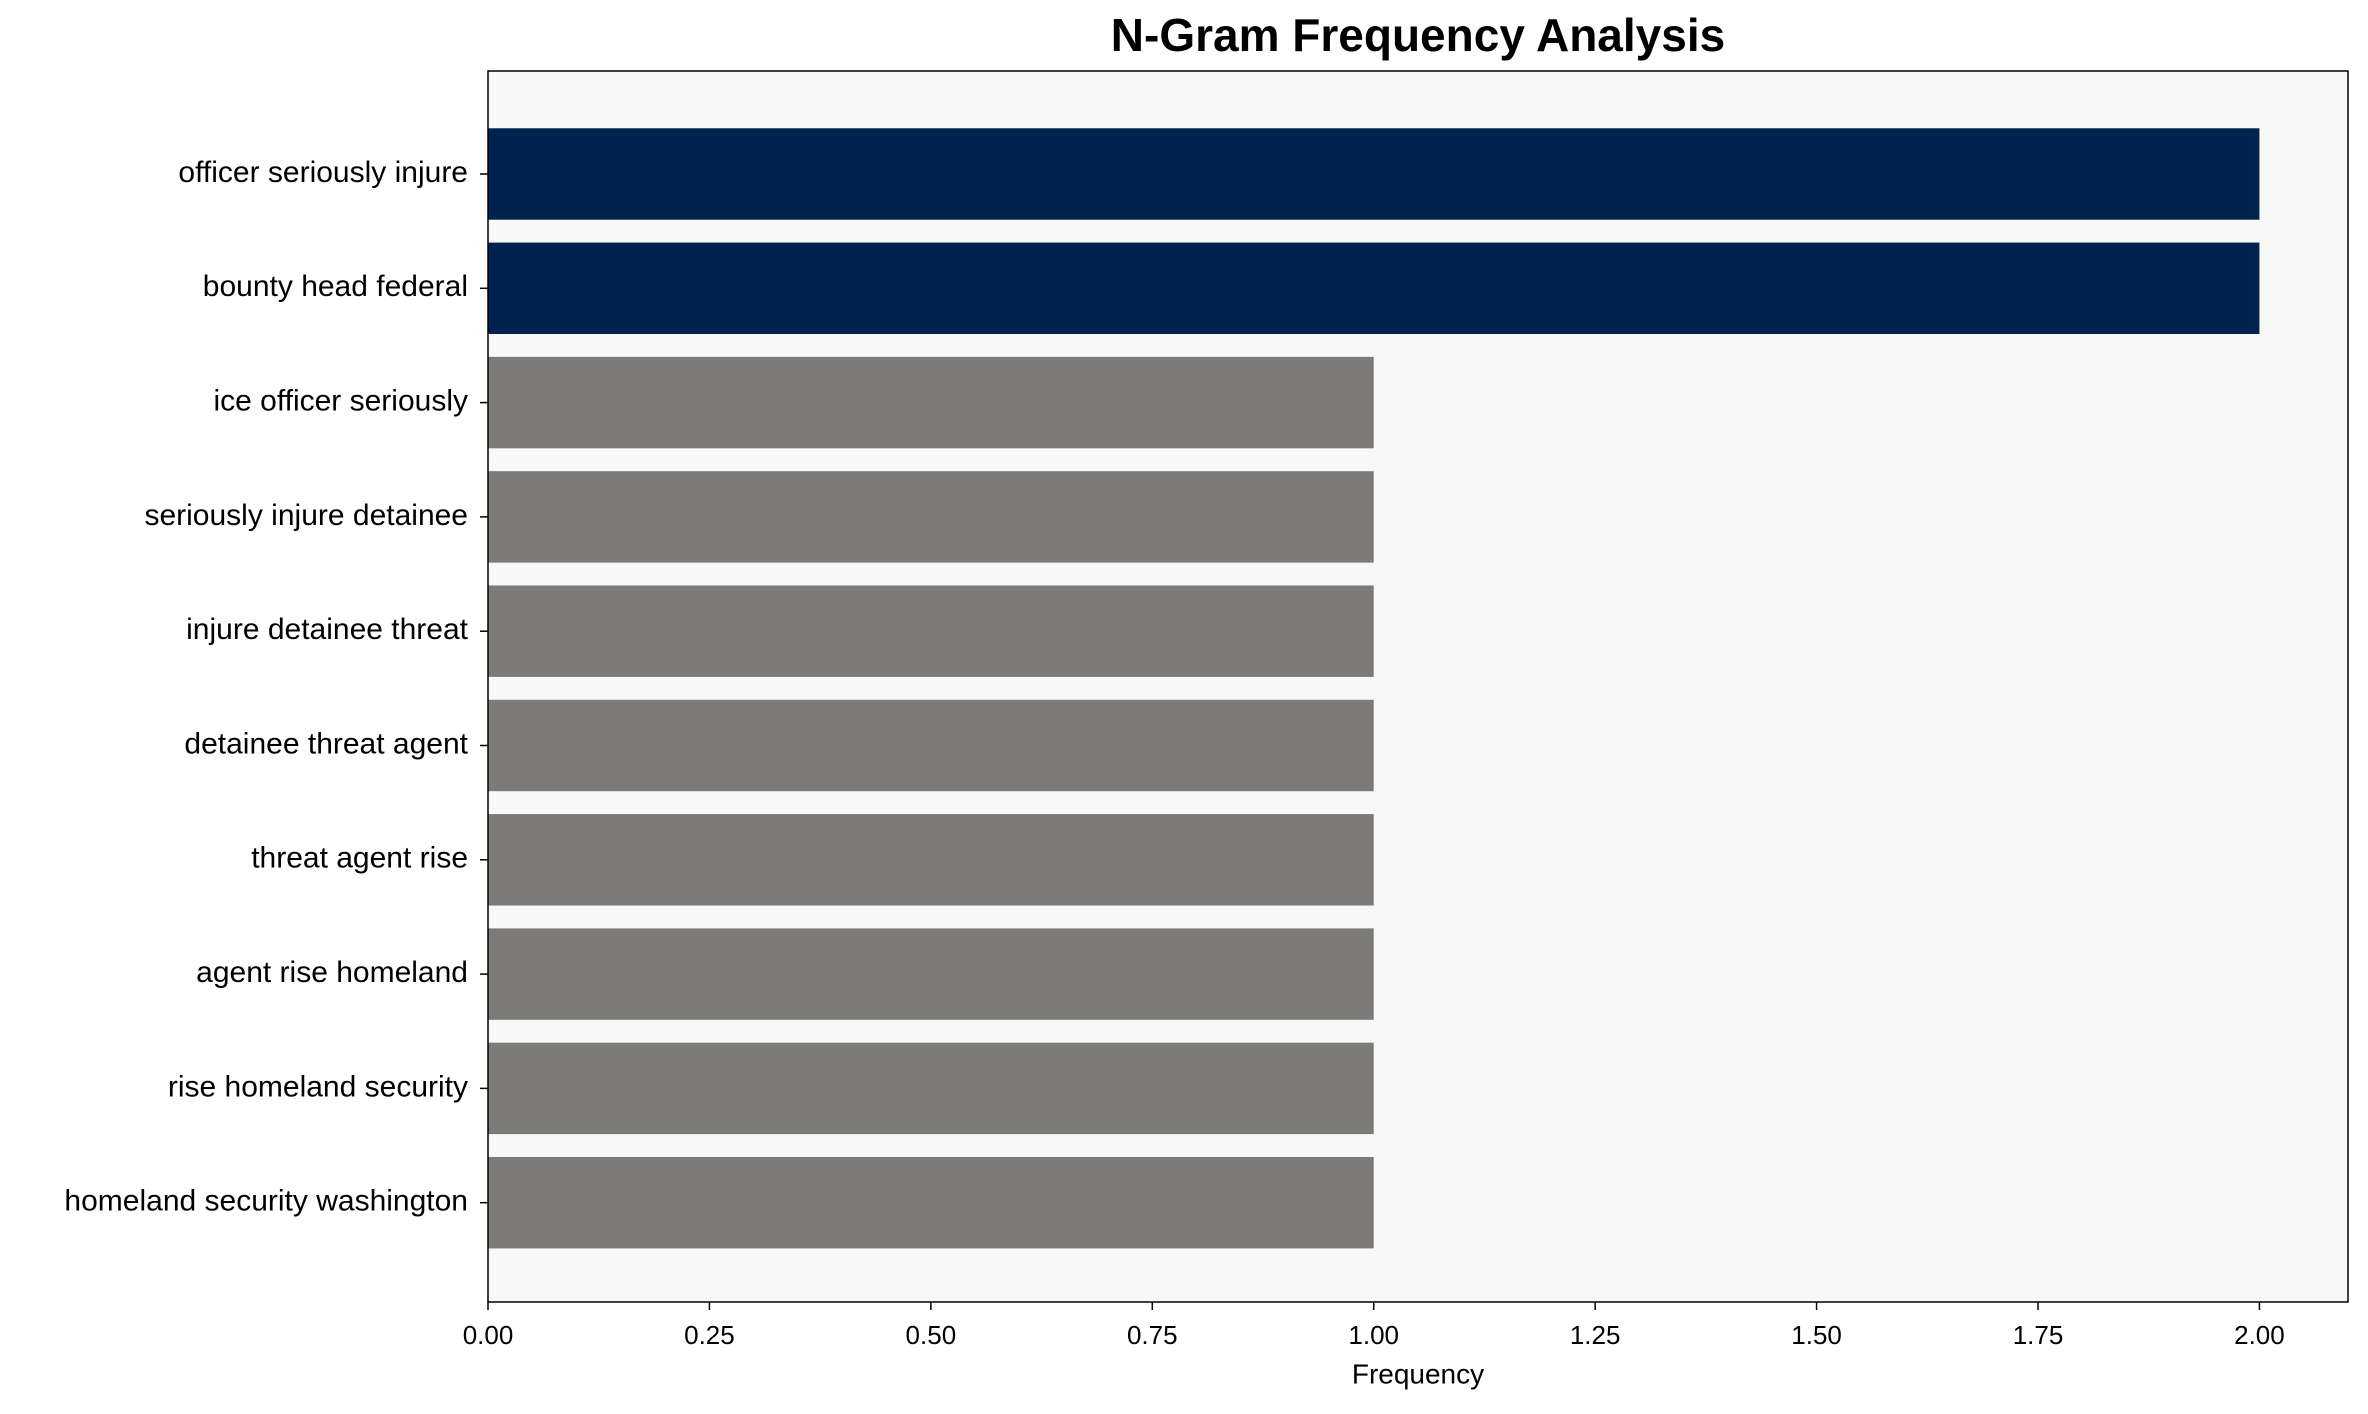 This screenshot has height=1414, width=2368. What do you see at coordinates (306, 515) in the screenshot?
I see `y-tick-label: seriously injure detainee` at bounding box center [306, 515].